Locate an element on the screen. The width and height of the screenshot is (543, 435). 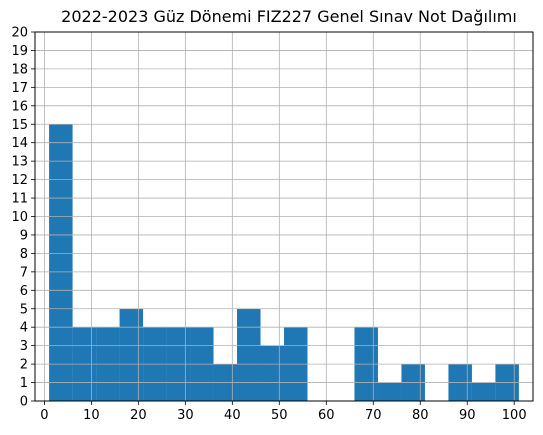
x-tick-label-4: 40 is located at coordinates (232, 415).